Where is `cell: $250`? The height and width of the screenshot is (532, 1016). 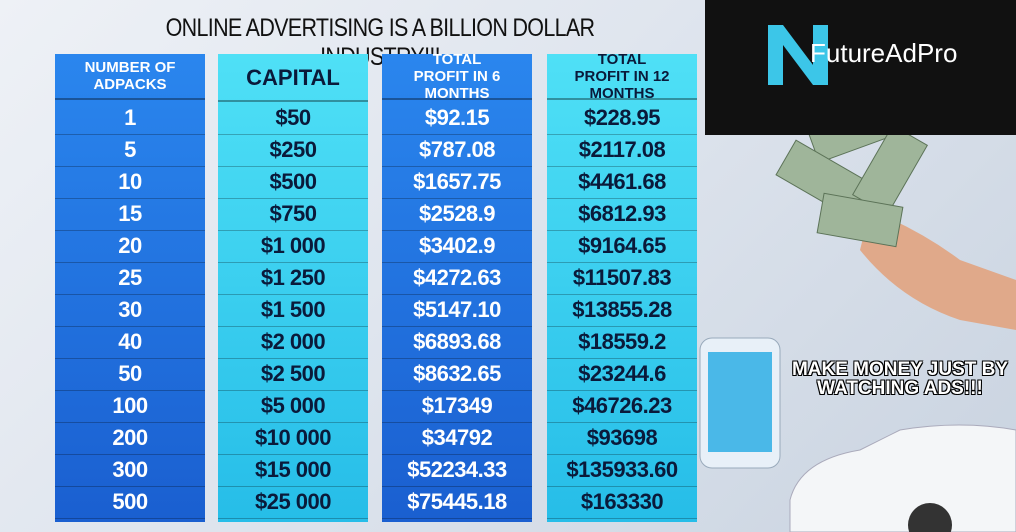
cell: $250 is located at coordinates (293, 150).